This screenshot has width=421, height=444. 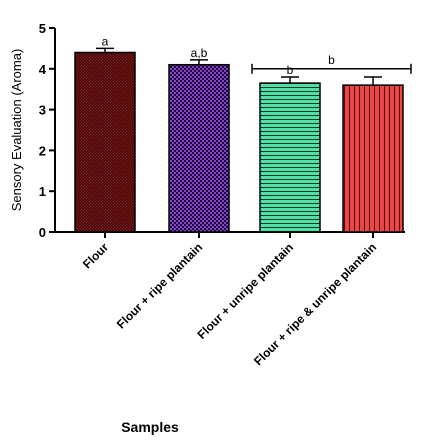 What do you see at coordinates (150, 427) in the screenshot?
I see `x-axis-label: Samples` at bounding box center [150, 427].